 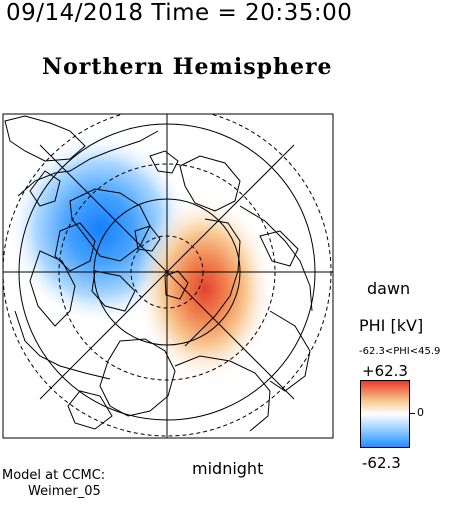 I want to click on colorbar-zero-label: 0, so click(x=420, y=412).